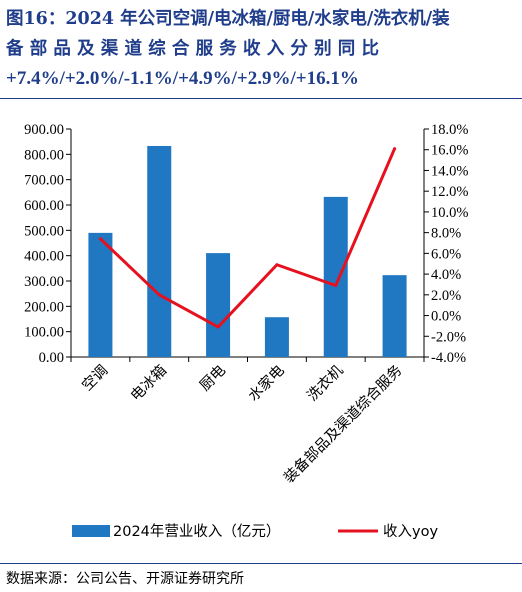 This screenshot has width=522, height=592. What do you see at coordinates (449, 213) in the screenshot?
I see `right-tick-label: 10.0%` at bounding box center [449, 213].